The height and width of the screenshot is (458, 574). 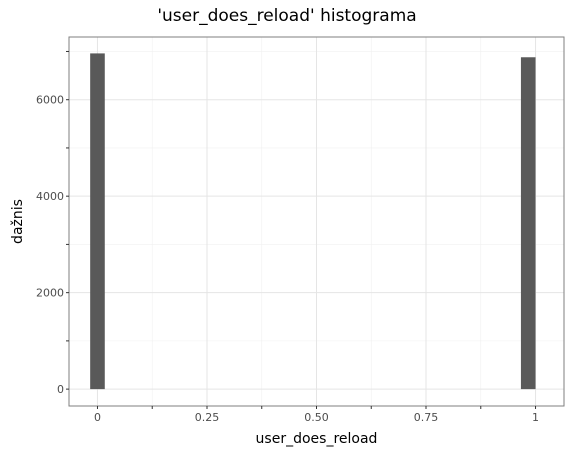 What do you see at coordinates (426, 417) in the screenshot?
I see `x-tick-label: 0.75` at bounding box center [426, 417].